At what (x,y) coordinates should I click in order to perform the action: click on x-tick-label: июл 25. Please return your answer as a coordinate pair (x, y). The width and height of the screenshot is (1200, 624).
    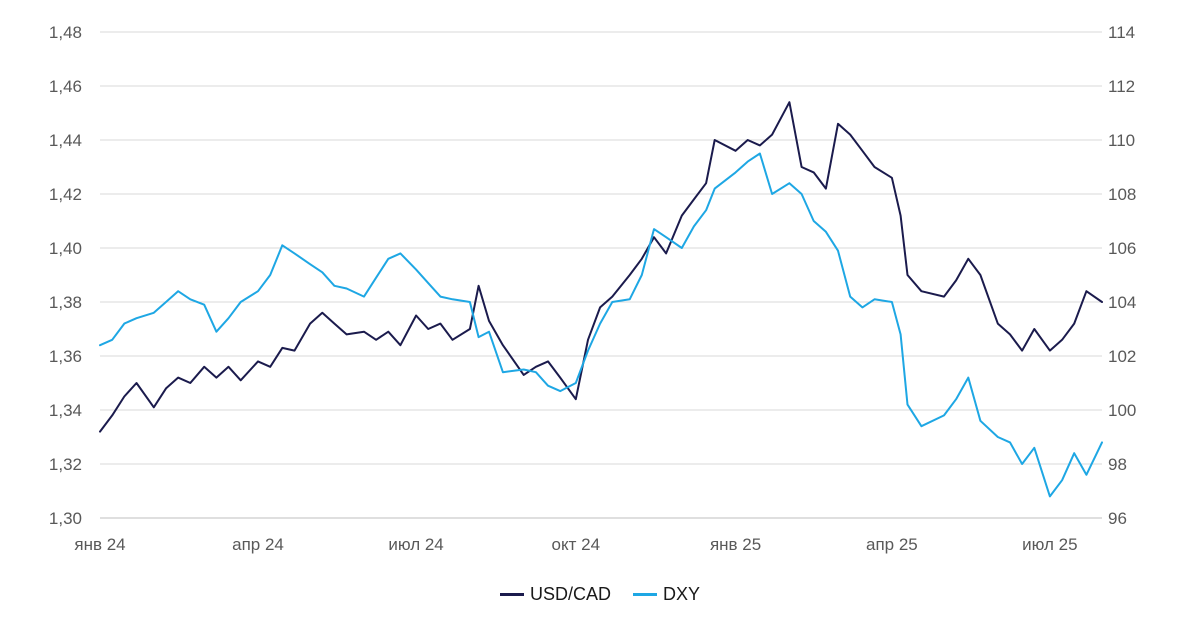
    Looking at the image, I should click on (1049, 544).